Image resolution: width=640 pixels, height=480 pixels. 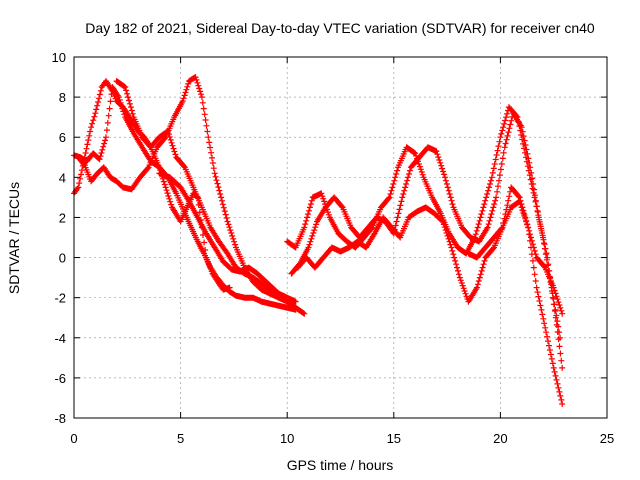 I want to click on y-tick-label: 2, so click(x=62, y=217).